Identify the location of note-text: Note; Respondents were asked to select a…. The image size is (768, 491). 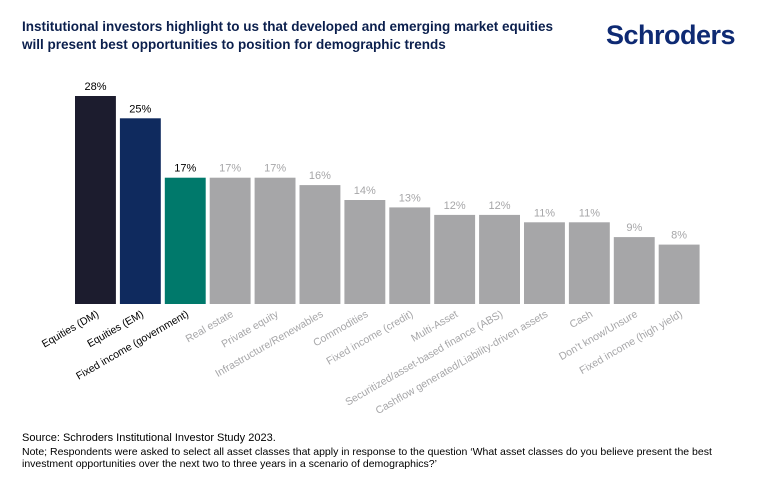
(367, 458).